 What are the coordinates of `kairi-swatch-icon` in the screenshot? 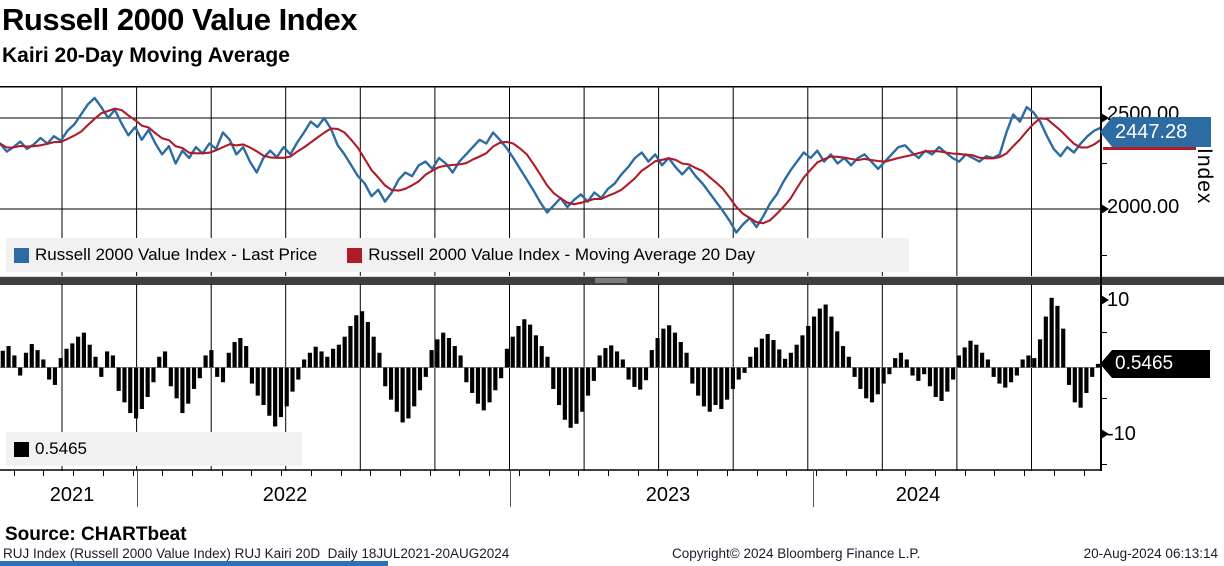 It's located at (21, 449).